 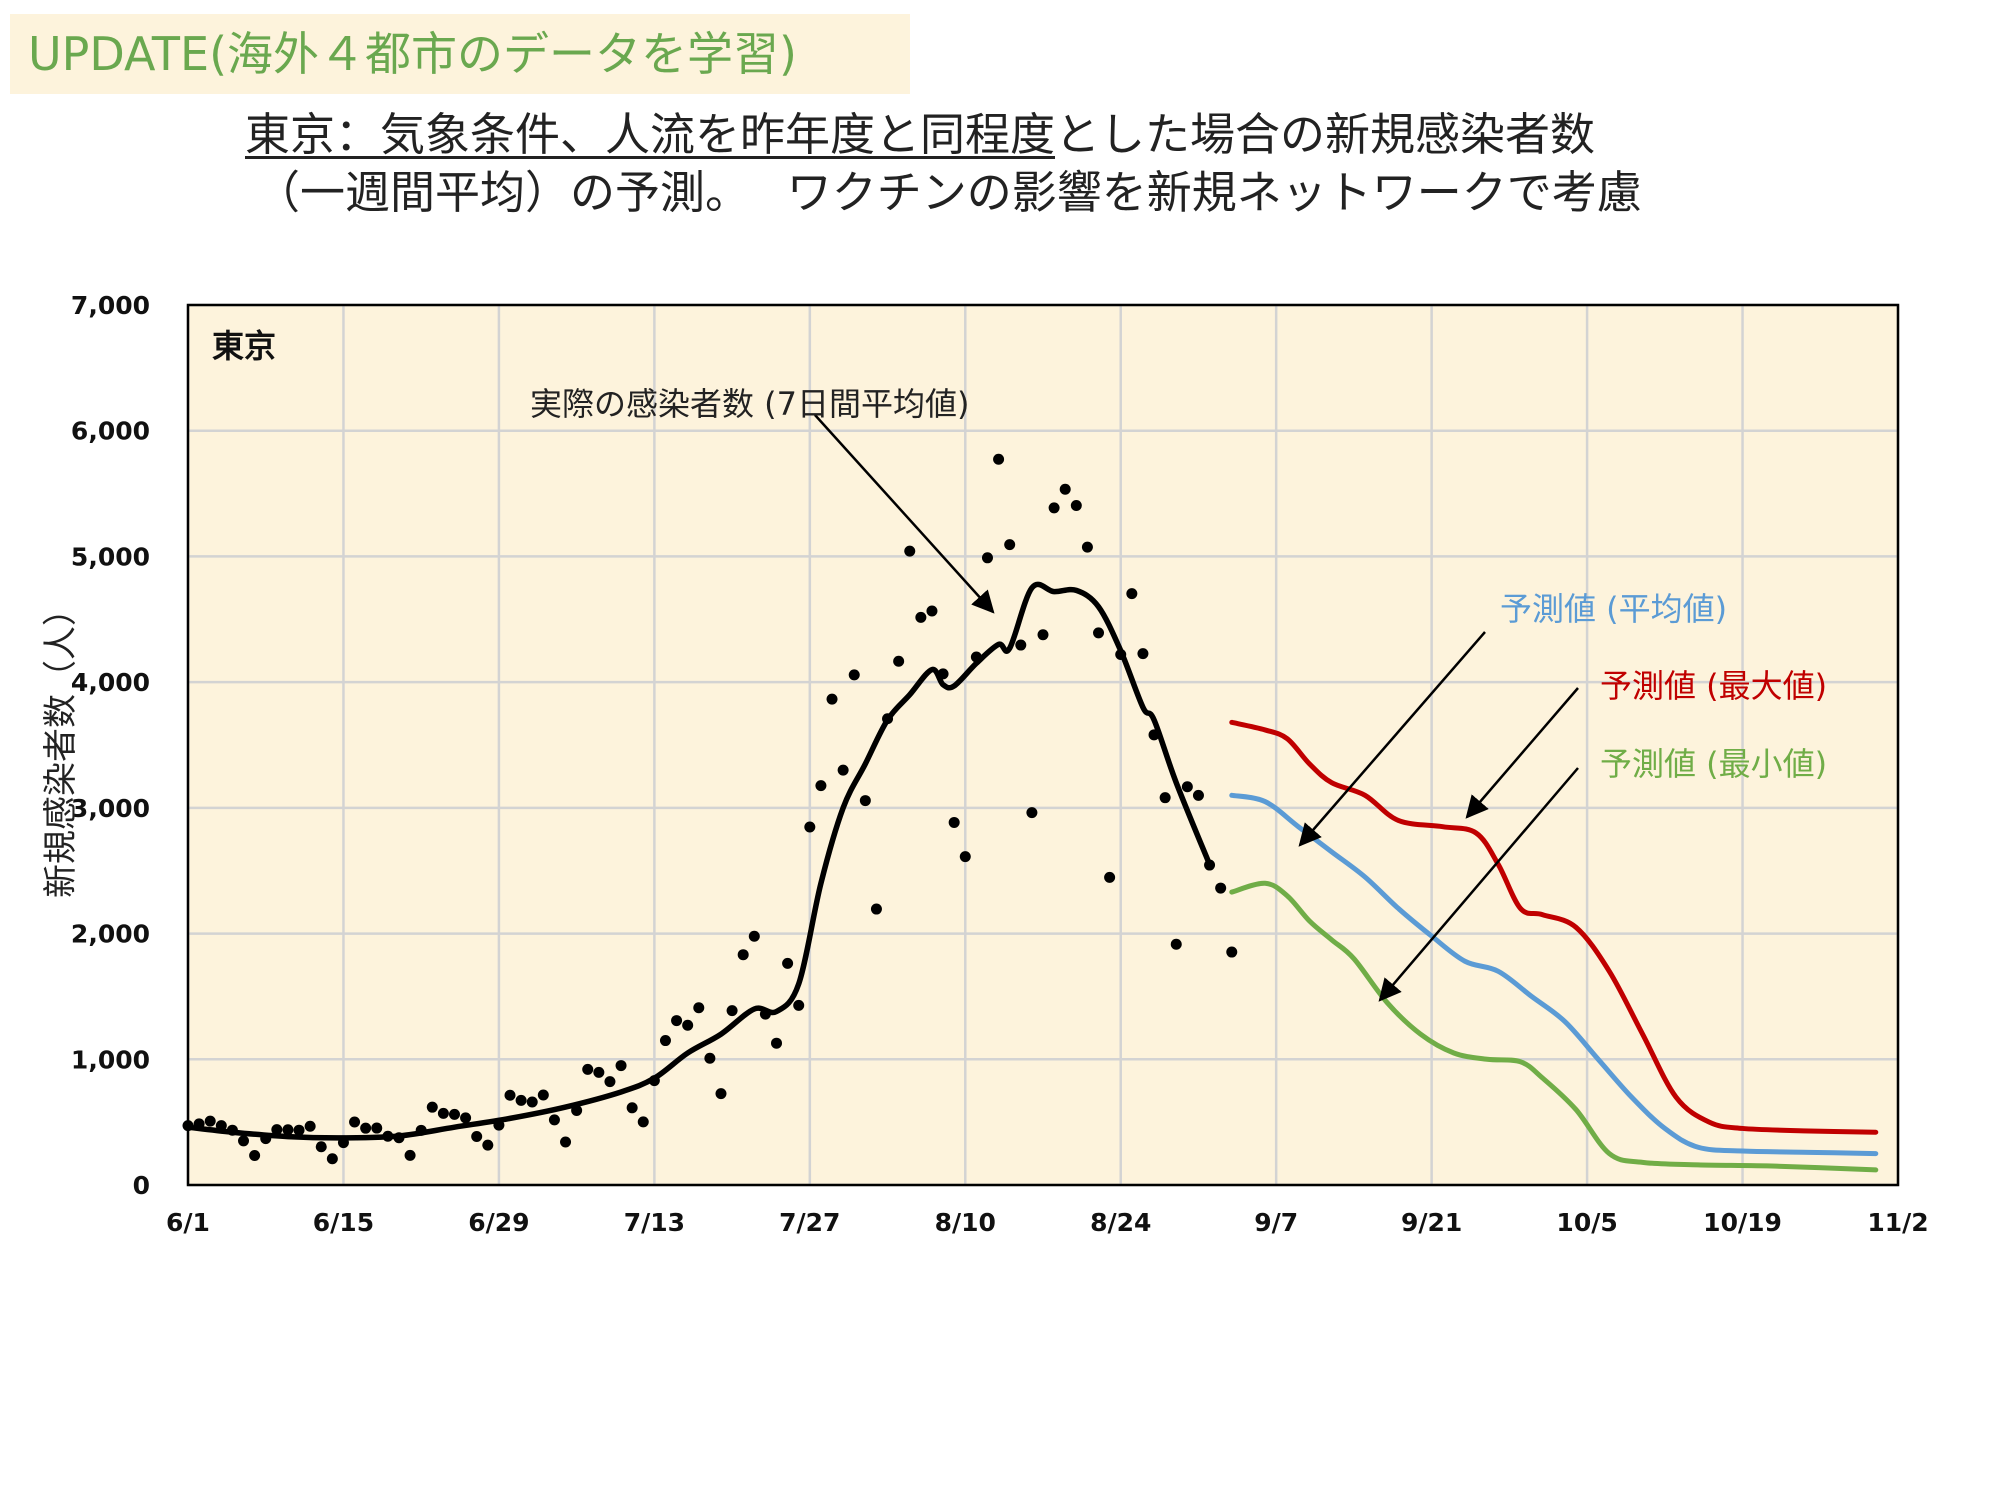 What do you see at coordinates (244, 346) in the screenshot?
I see `panel-label: 東京` at bounding box center [244, 346].